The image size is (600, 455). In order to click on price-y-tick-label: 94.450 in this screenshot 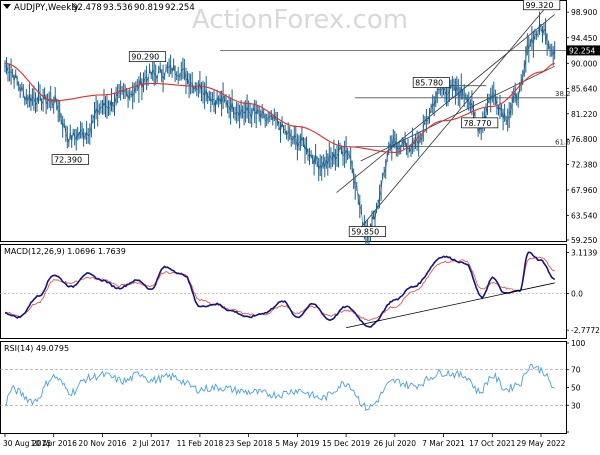, I will do `click(584, 38)`.